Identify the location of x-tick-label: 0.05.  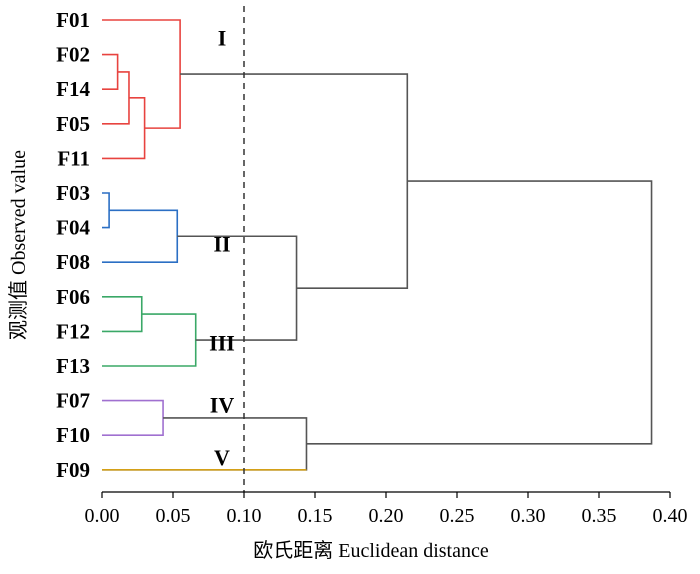
(173, 516).